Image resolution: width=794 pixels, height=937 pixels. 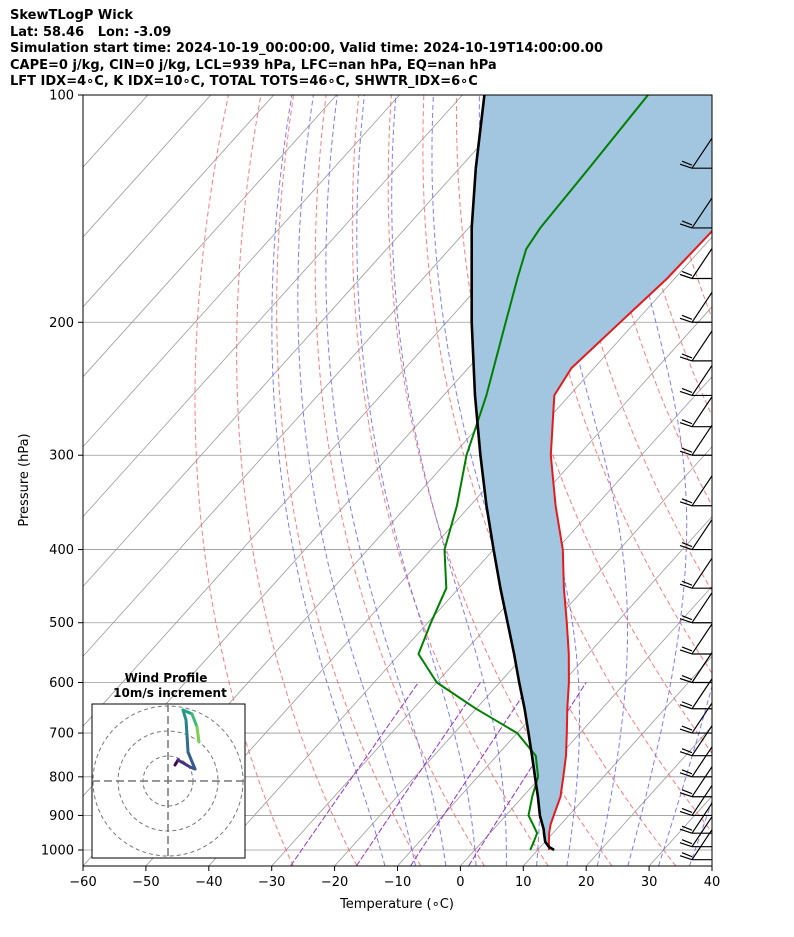 I want to click on hodograph-subtitle: 10m/s increment, so click(x=170, y=693).